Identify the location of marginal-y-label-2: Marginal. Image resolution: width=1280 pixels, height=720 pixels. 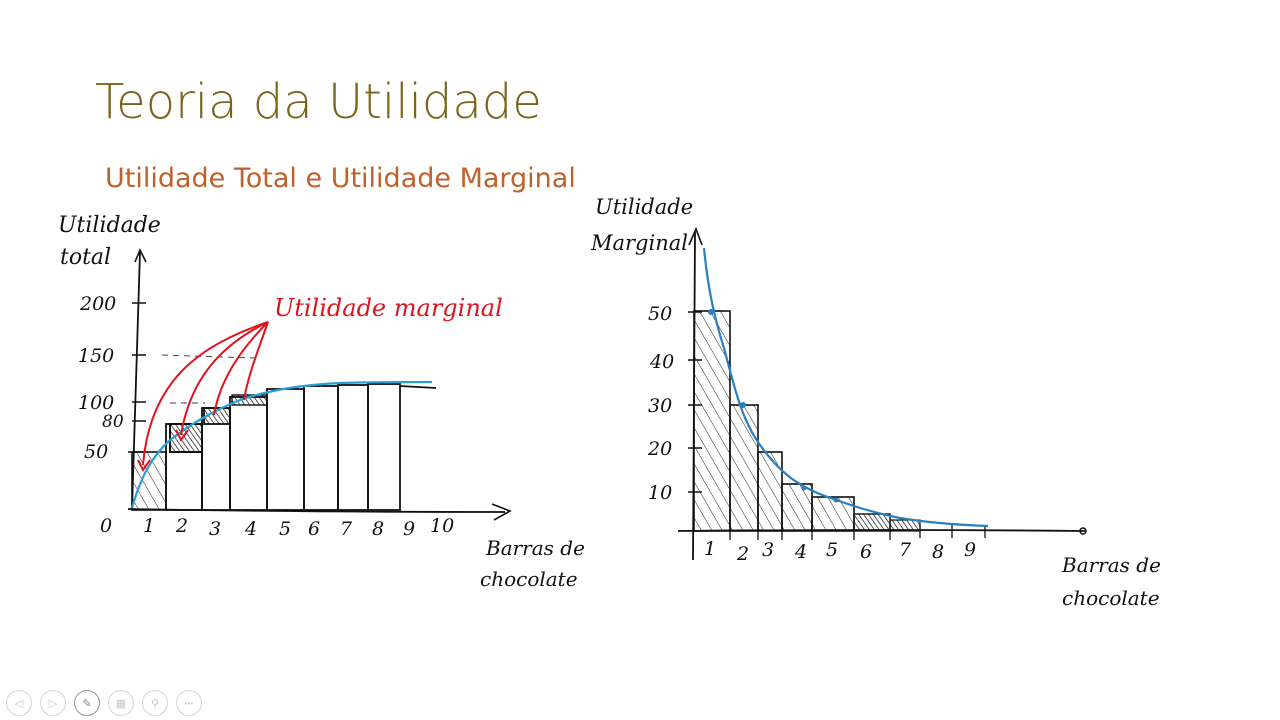
(639, 243).